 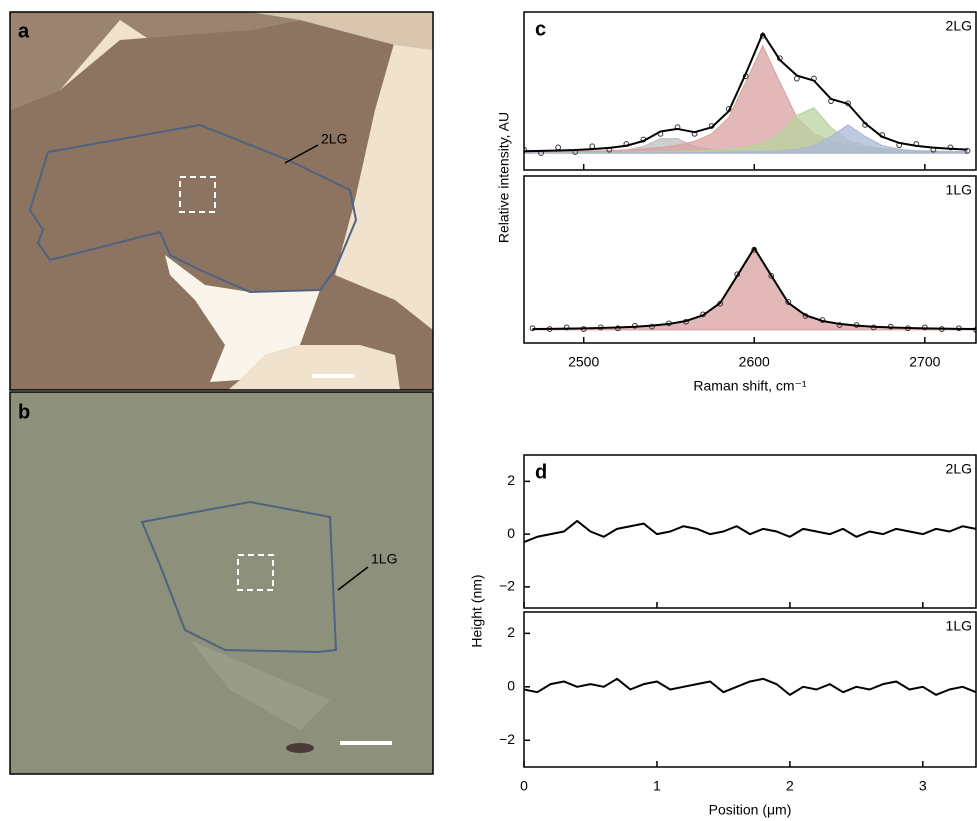 I want to click on x-tick-label: 0, so click(x=524, y=786).